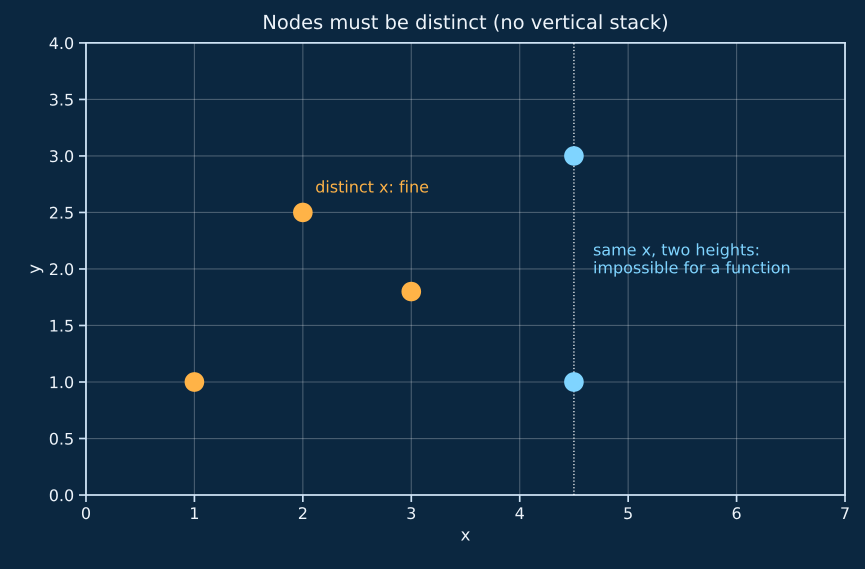 This screenshot has height=569, width=865. What do you see at coordinates (628, 513) in the screenshot?
I see `x-tick-label: 5` at bounding box center [628, 513].